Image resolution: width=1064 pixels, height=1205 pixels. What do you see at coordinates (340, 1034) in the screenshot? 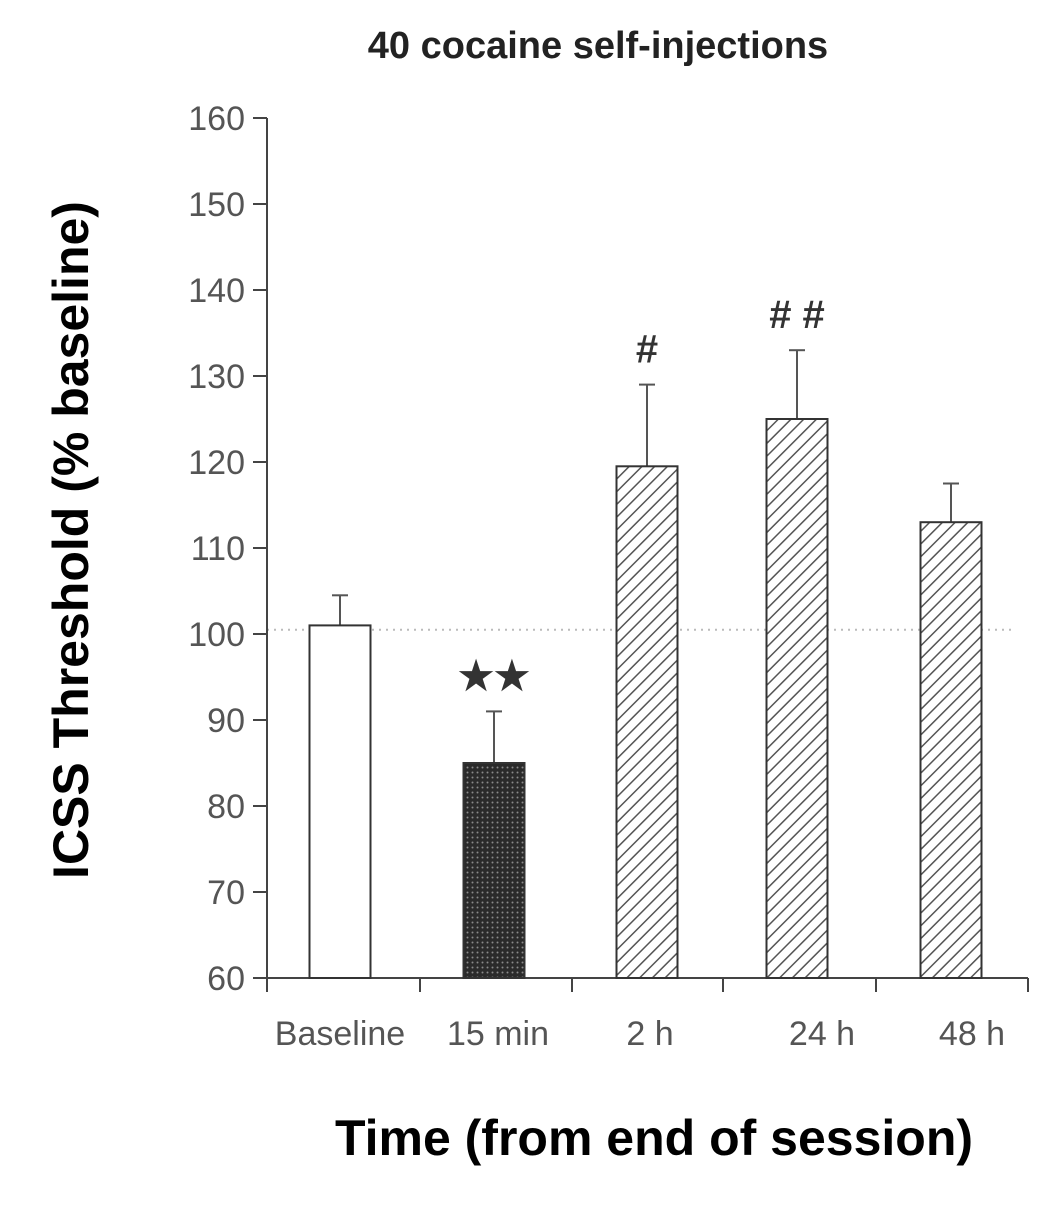
I see `x-tick-label-baseline: Baseline` at bounding box center [340, 1034].